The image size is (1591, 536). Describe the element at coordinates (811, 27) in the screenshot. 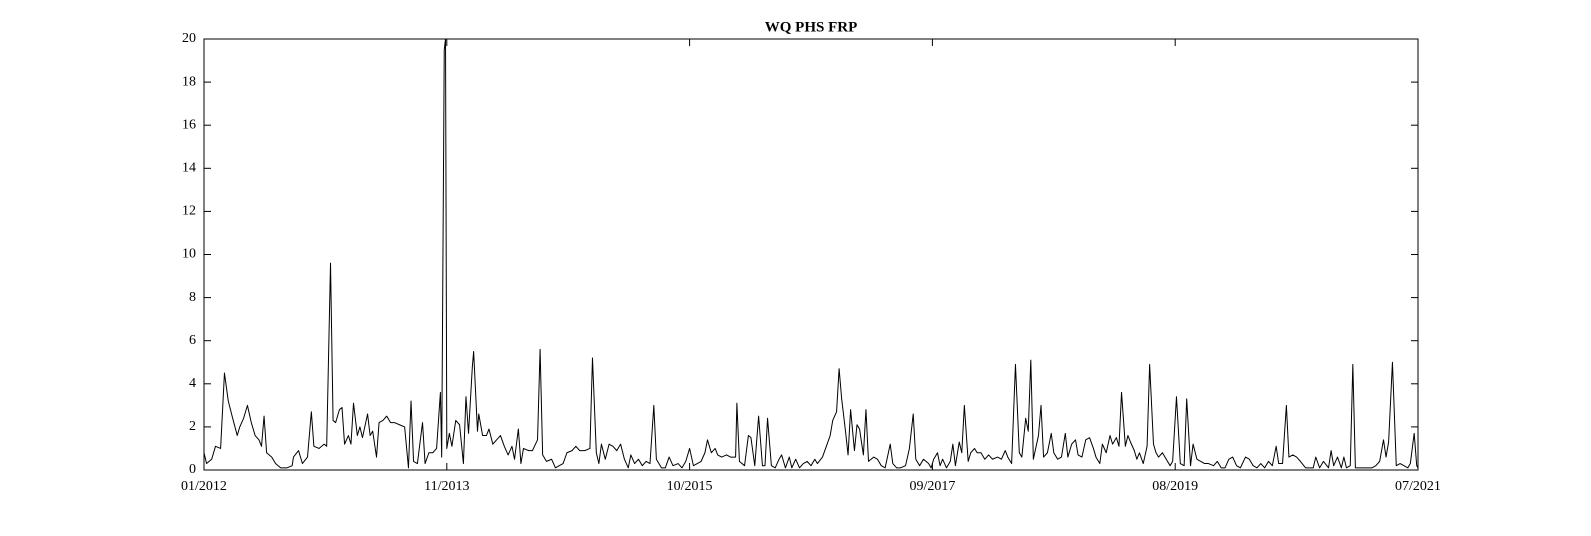

I see `chart-title: WQ PHS FRP` at that location.